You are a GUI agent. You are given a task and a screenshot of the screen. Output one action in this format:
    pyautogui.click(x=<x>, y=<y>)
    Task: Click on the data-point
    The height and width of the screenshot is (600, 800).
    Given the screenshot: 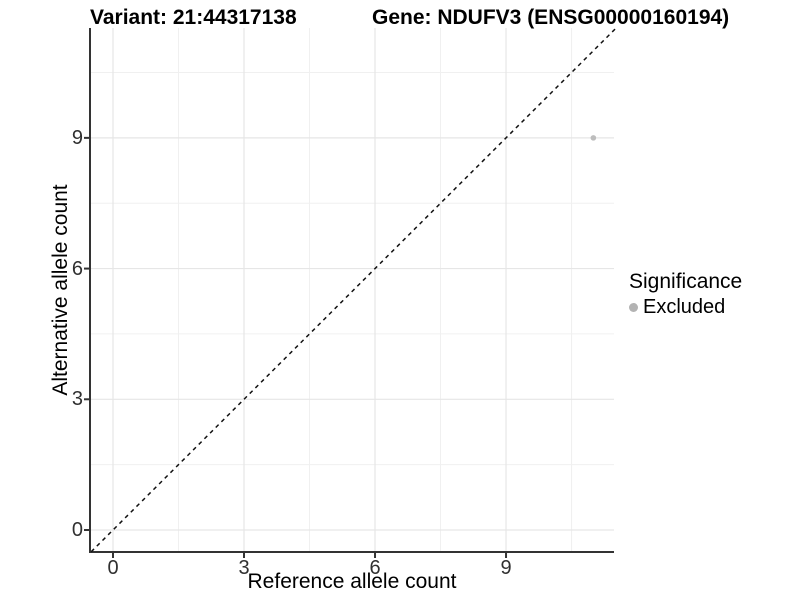 What is the action you would take?
    pyautogui.click(x=593, y=138)
    